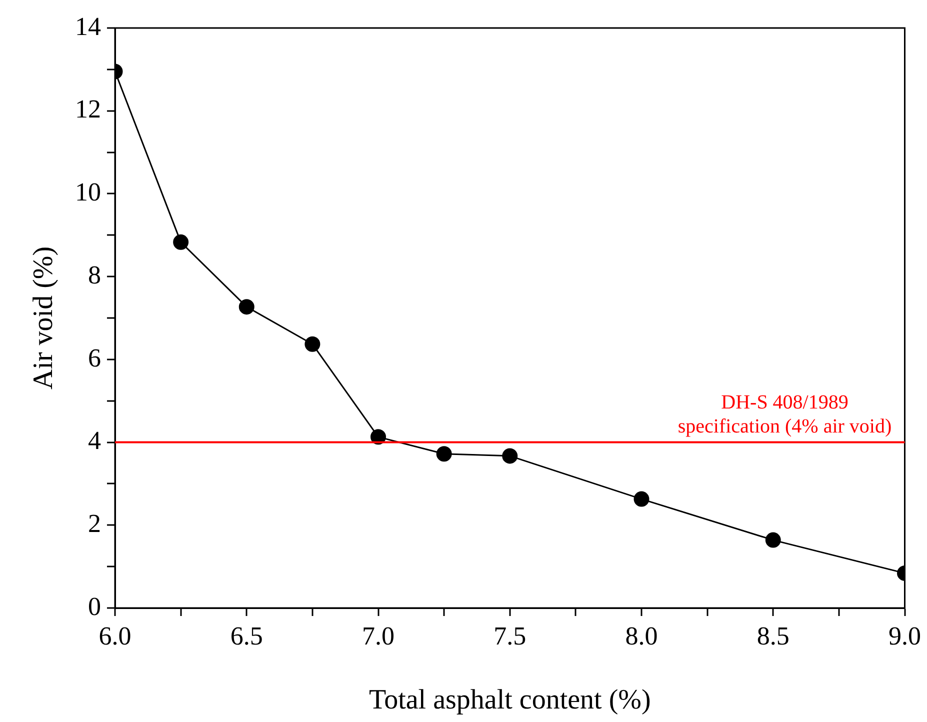  Describe the element at coordinates (94, 275) in the screenshot. I see `y-tick-label: 8` at that location.